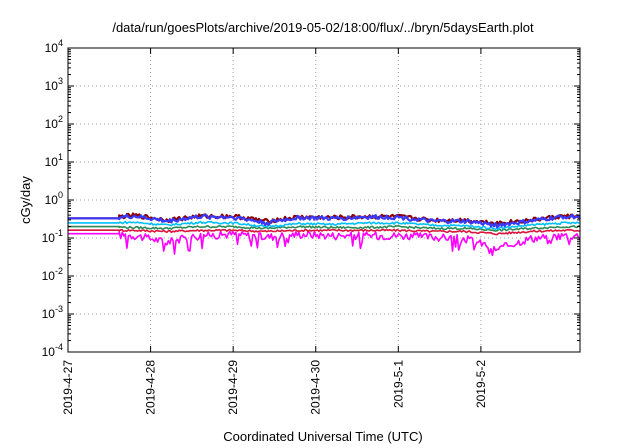 Image resolution: width=640 pixels, height=448 pixels. What do you see at coordinates (233, 387) in the screenshot?
I see `x-tick-label: 2019-4-29` at bounding box center [233, 387].